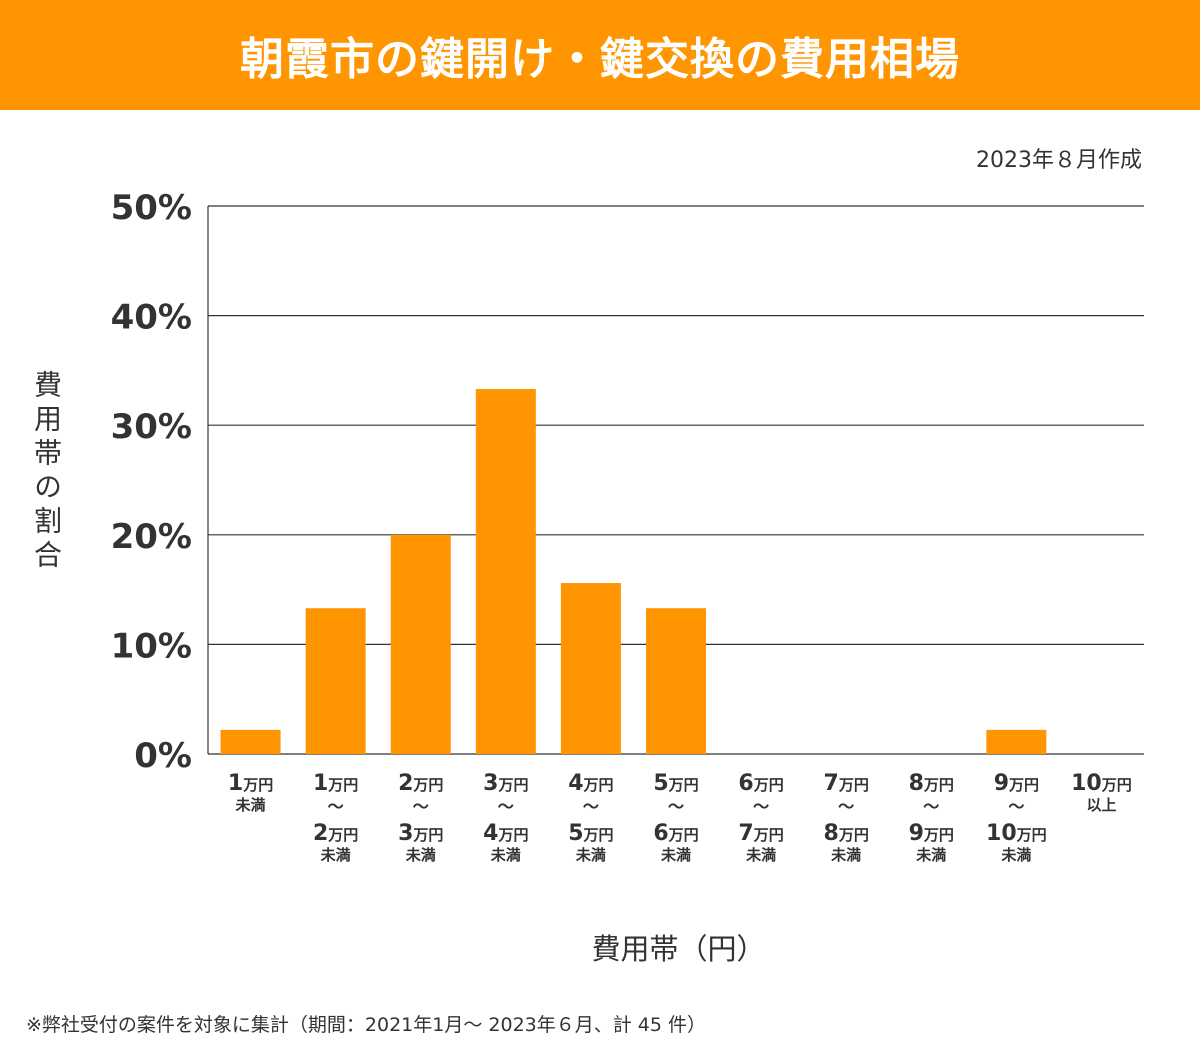 Image resolution: width=1200 pixels, height=1041 pixels. I want to click on y-tick-label: 10%, so click(151, 646).